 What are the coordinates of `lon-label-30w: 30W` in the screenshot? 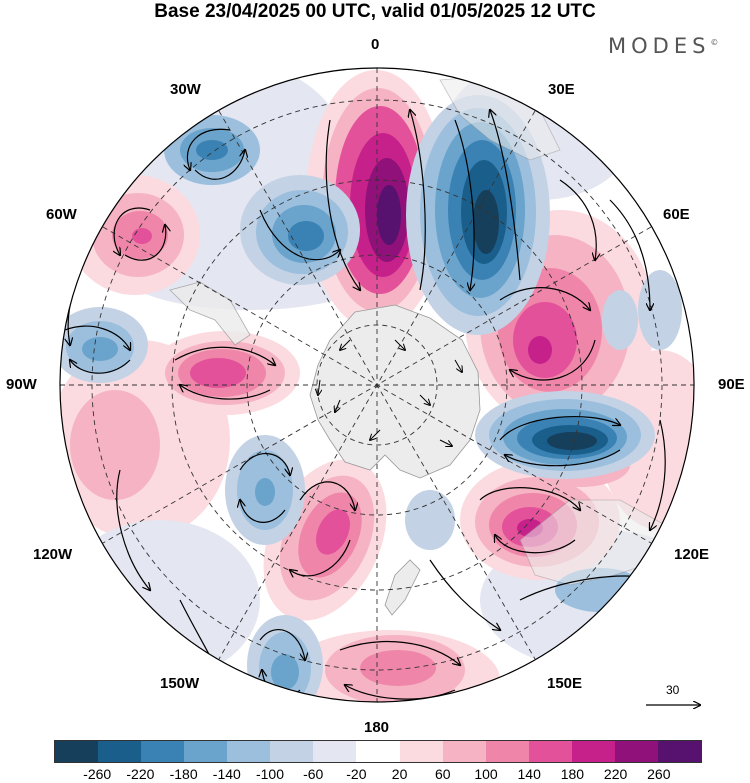 It's located at (185, 89).